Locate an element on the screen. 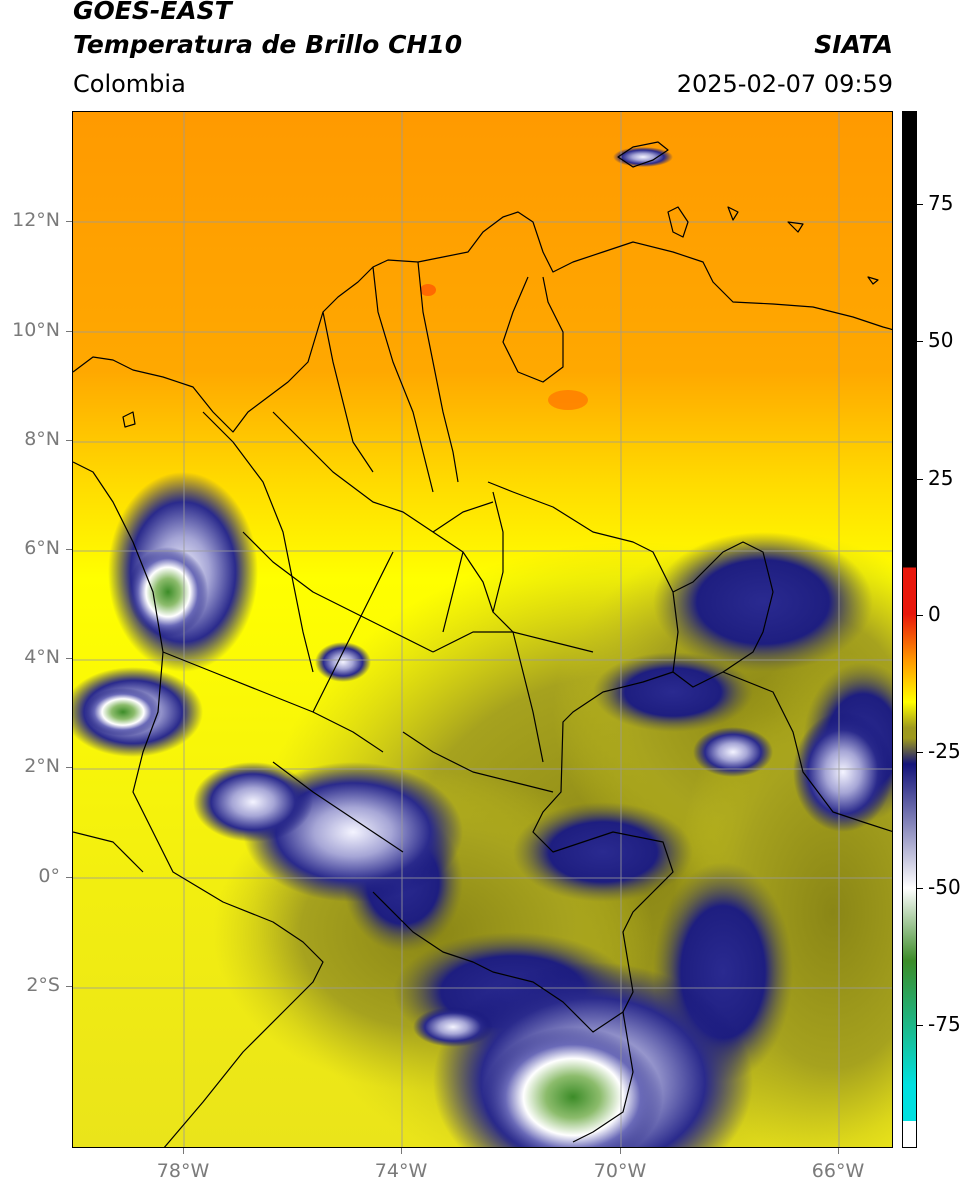  lat-label-2s: 2°S is located at coordinates (43, 985).